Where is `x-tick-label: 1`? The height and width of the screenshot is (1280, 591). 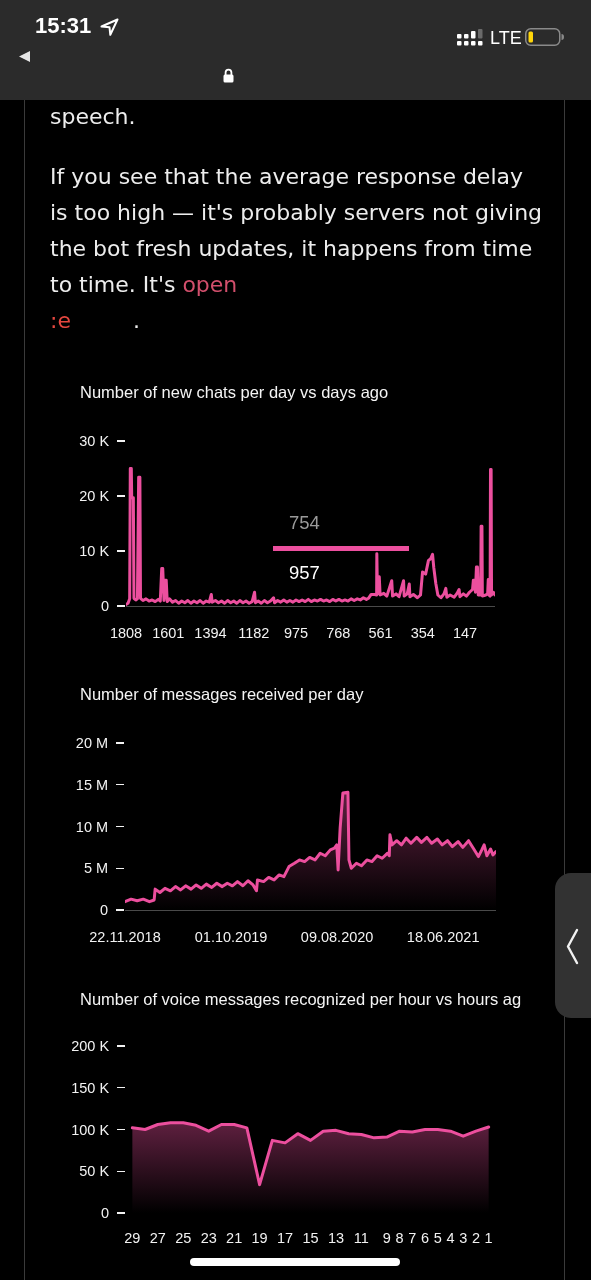
x-tick-label: 1 is located at coordinates (488, 1237).